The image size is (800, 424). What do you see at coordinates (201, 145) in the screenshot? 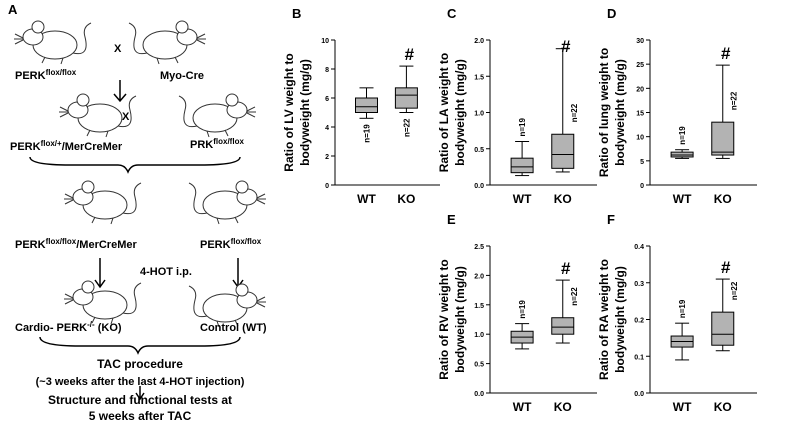
I see `label-text: PRK` at bounding box center [201, 145].